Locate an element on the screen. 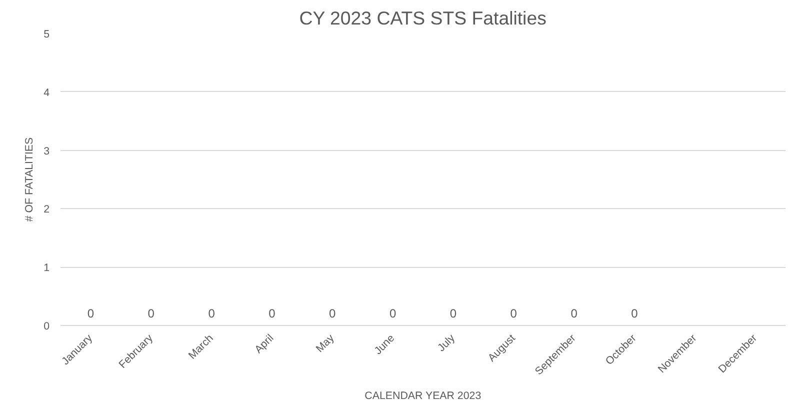 The width and height of the screenshot is (803, 407). y-tick-label: 4 is located at coordinates (47, 92).